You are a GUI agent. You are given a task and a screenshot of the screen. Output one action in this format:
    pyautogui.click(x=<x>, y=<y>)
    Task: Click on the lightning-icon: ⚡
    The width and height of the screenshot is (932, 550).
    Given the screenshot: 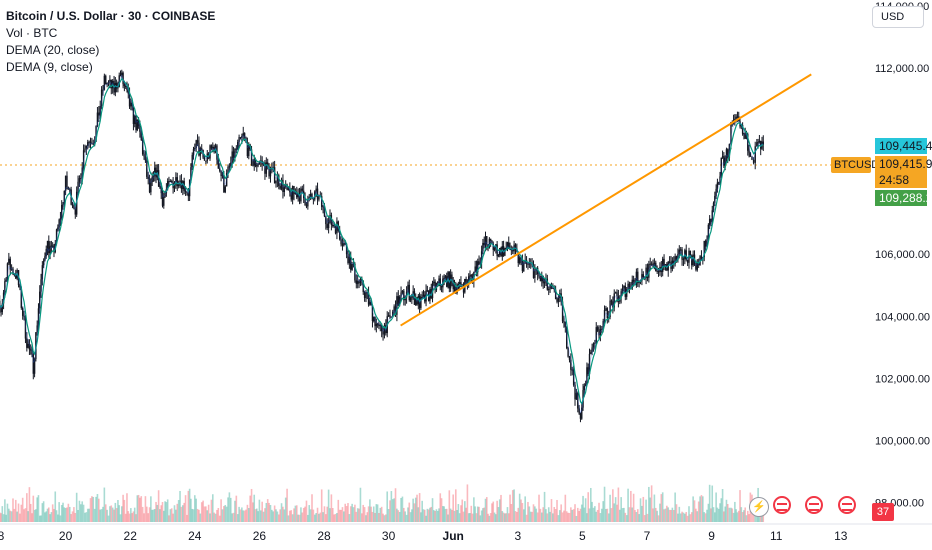 What is the action you would take?
    pyautogui.click(x=759, y=507)
    